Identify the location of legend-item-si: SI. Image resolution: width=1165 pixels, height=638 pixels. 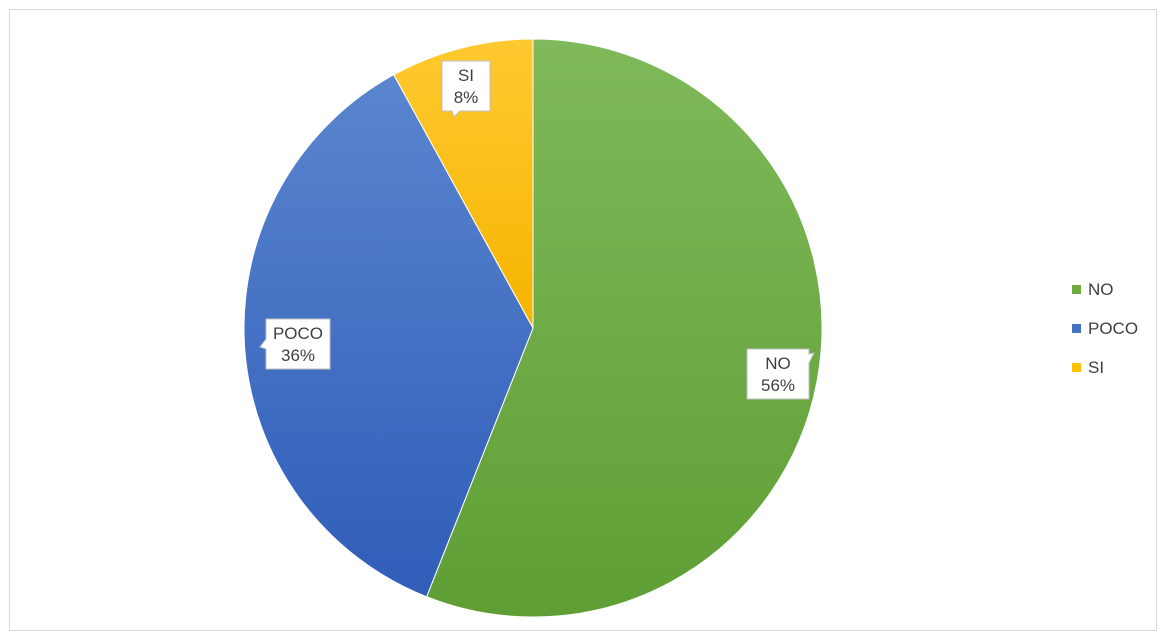
(1105, 367).